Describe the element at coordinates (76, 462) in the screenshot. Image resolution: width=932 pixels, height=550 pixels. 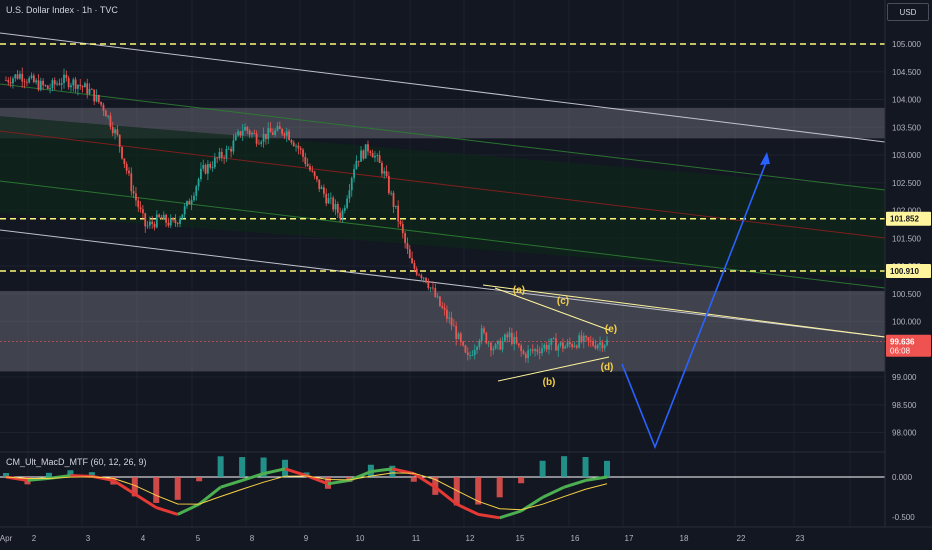
I see `indicator-title: CM_Ult_MacD_MTF (60, 12, 26, 9)` at that location.